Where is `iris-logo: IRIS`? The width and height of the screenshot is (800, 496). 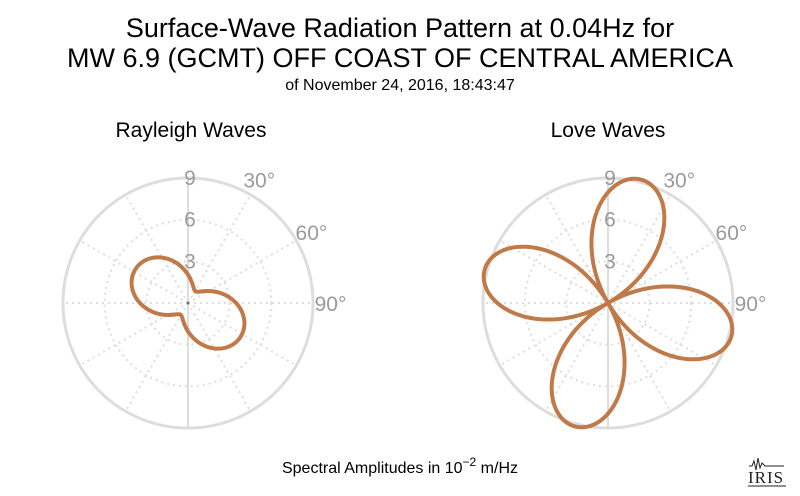
iris-logo: IRIS is located at coordinates (767, 472).